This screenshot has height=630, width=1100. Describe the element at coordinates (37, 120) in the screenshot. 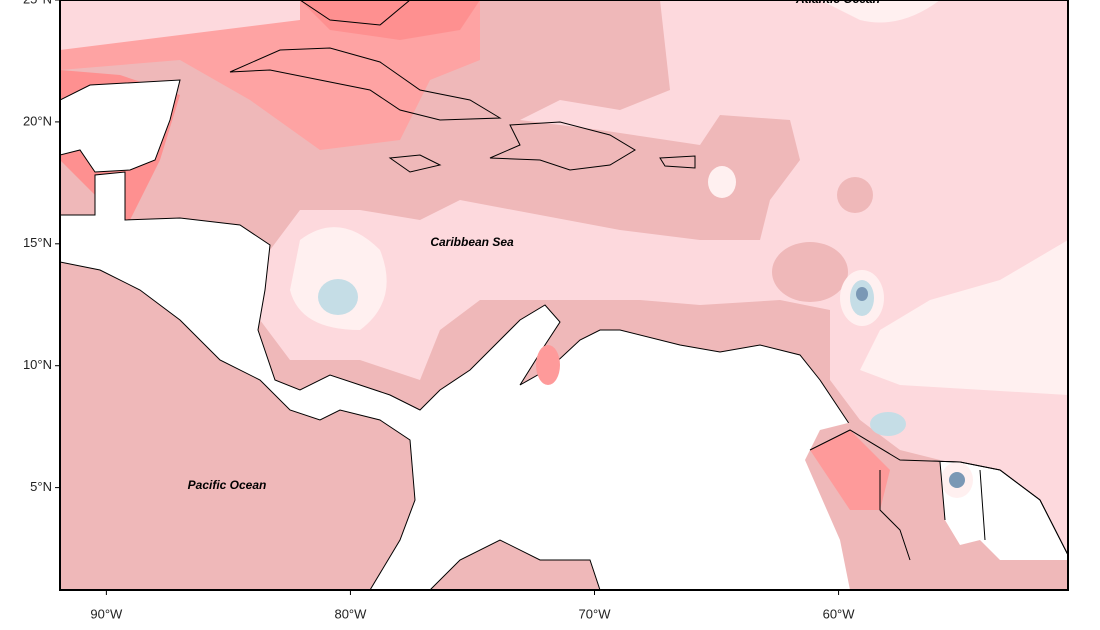

I see `lat-tick-label: 20°N` at that location.